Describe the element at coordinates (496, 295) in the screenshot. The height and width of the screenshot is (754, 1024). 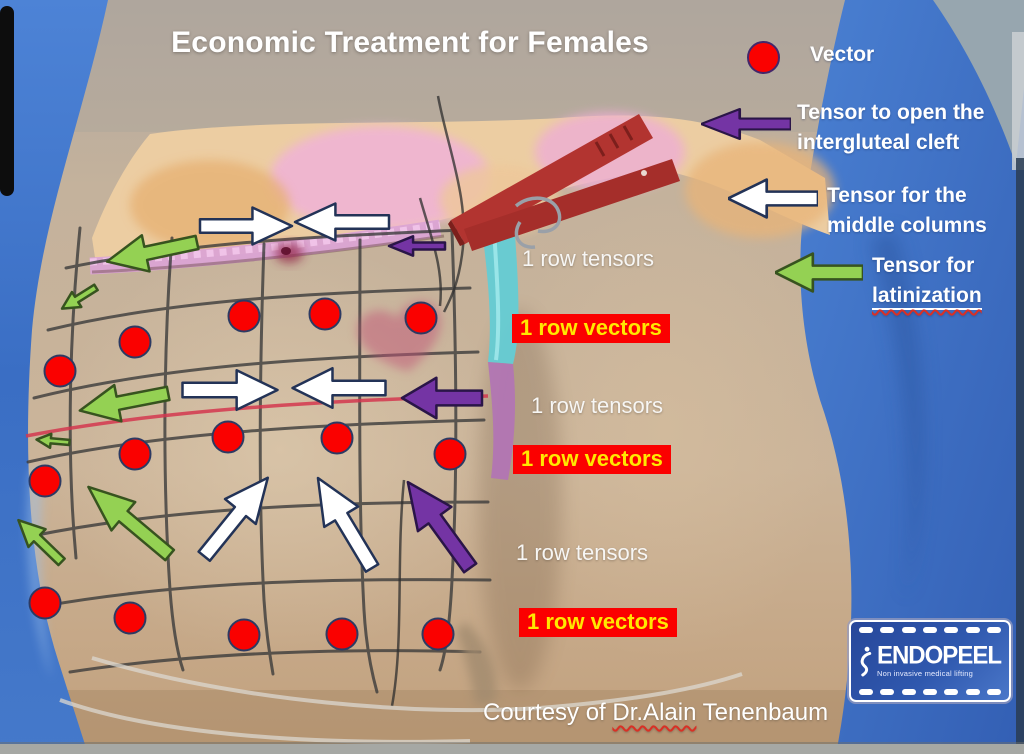
I see `cyan-strip-highlight` at that location.